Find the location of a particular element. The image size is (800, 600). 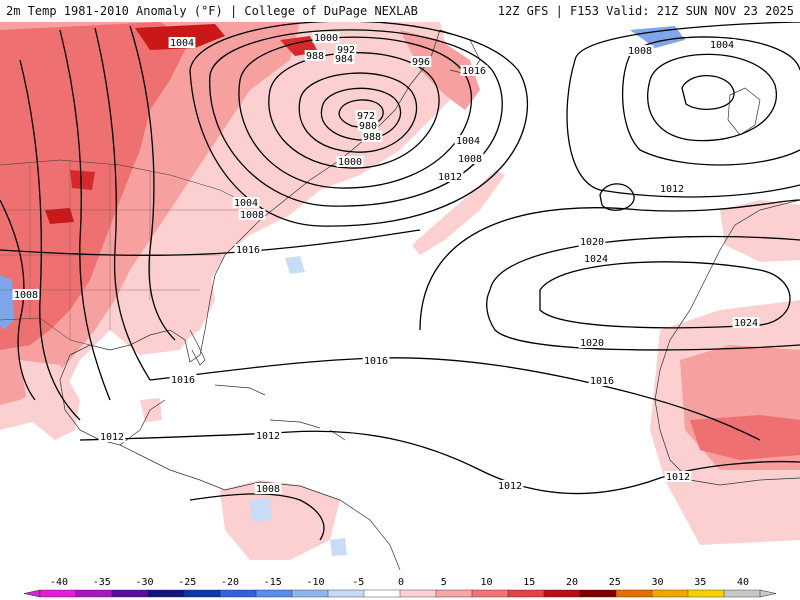

coastline-central-america is located at coordinates (172, 467).